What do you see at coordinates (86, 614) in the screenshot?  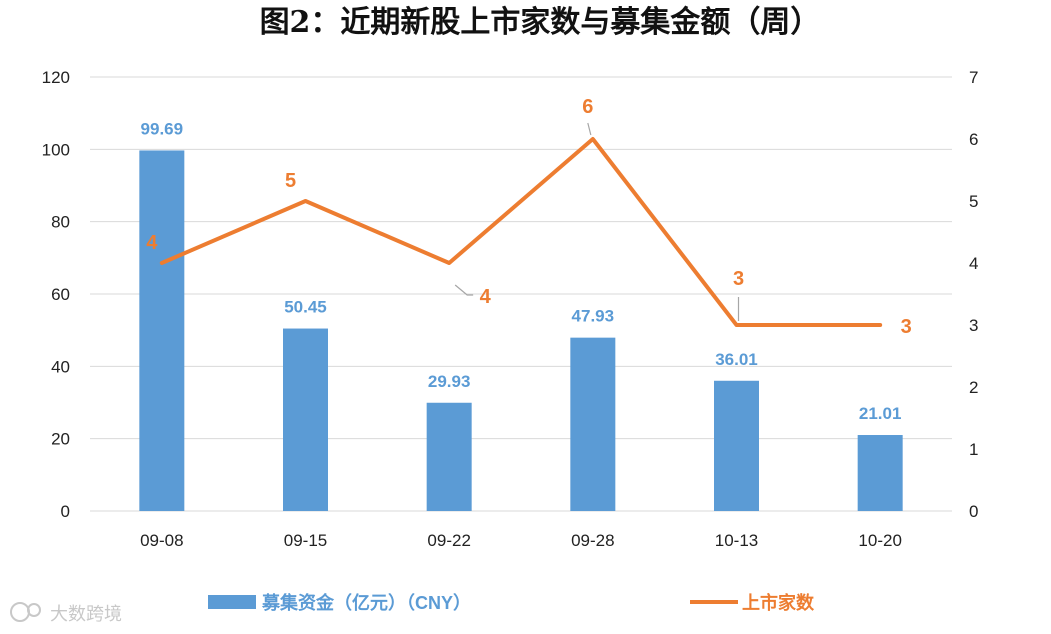 I see `watermark-text: 大数跨境` at bounding box center [86, 614].